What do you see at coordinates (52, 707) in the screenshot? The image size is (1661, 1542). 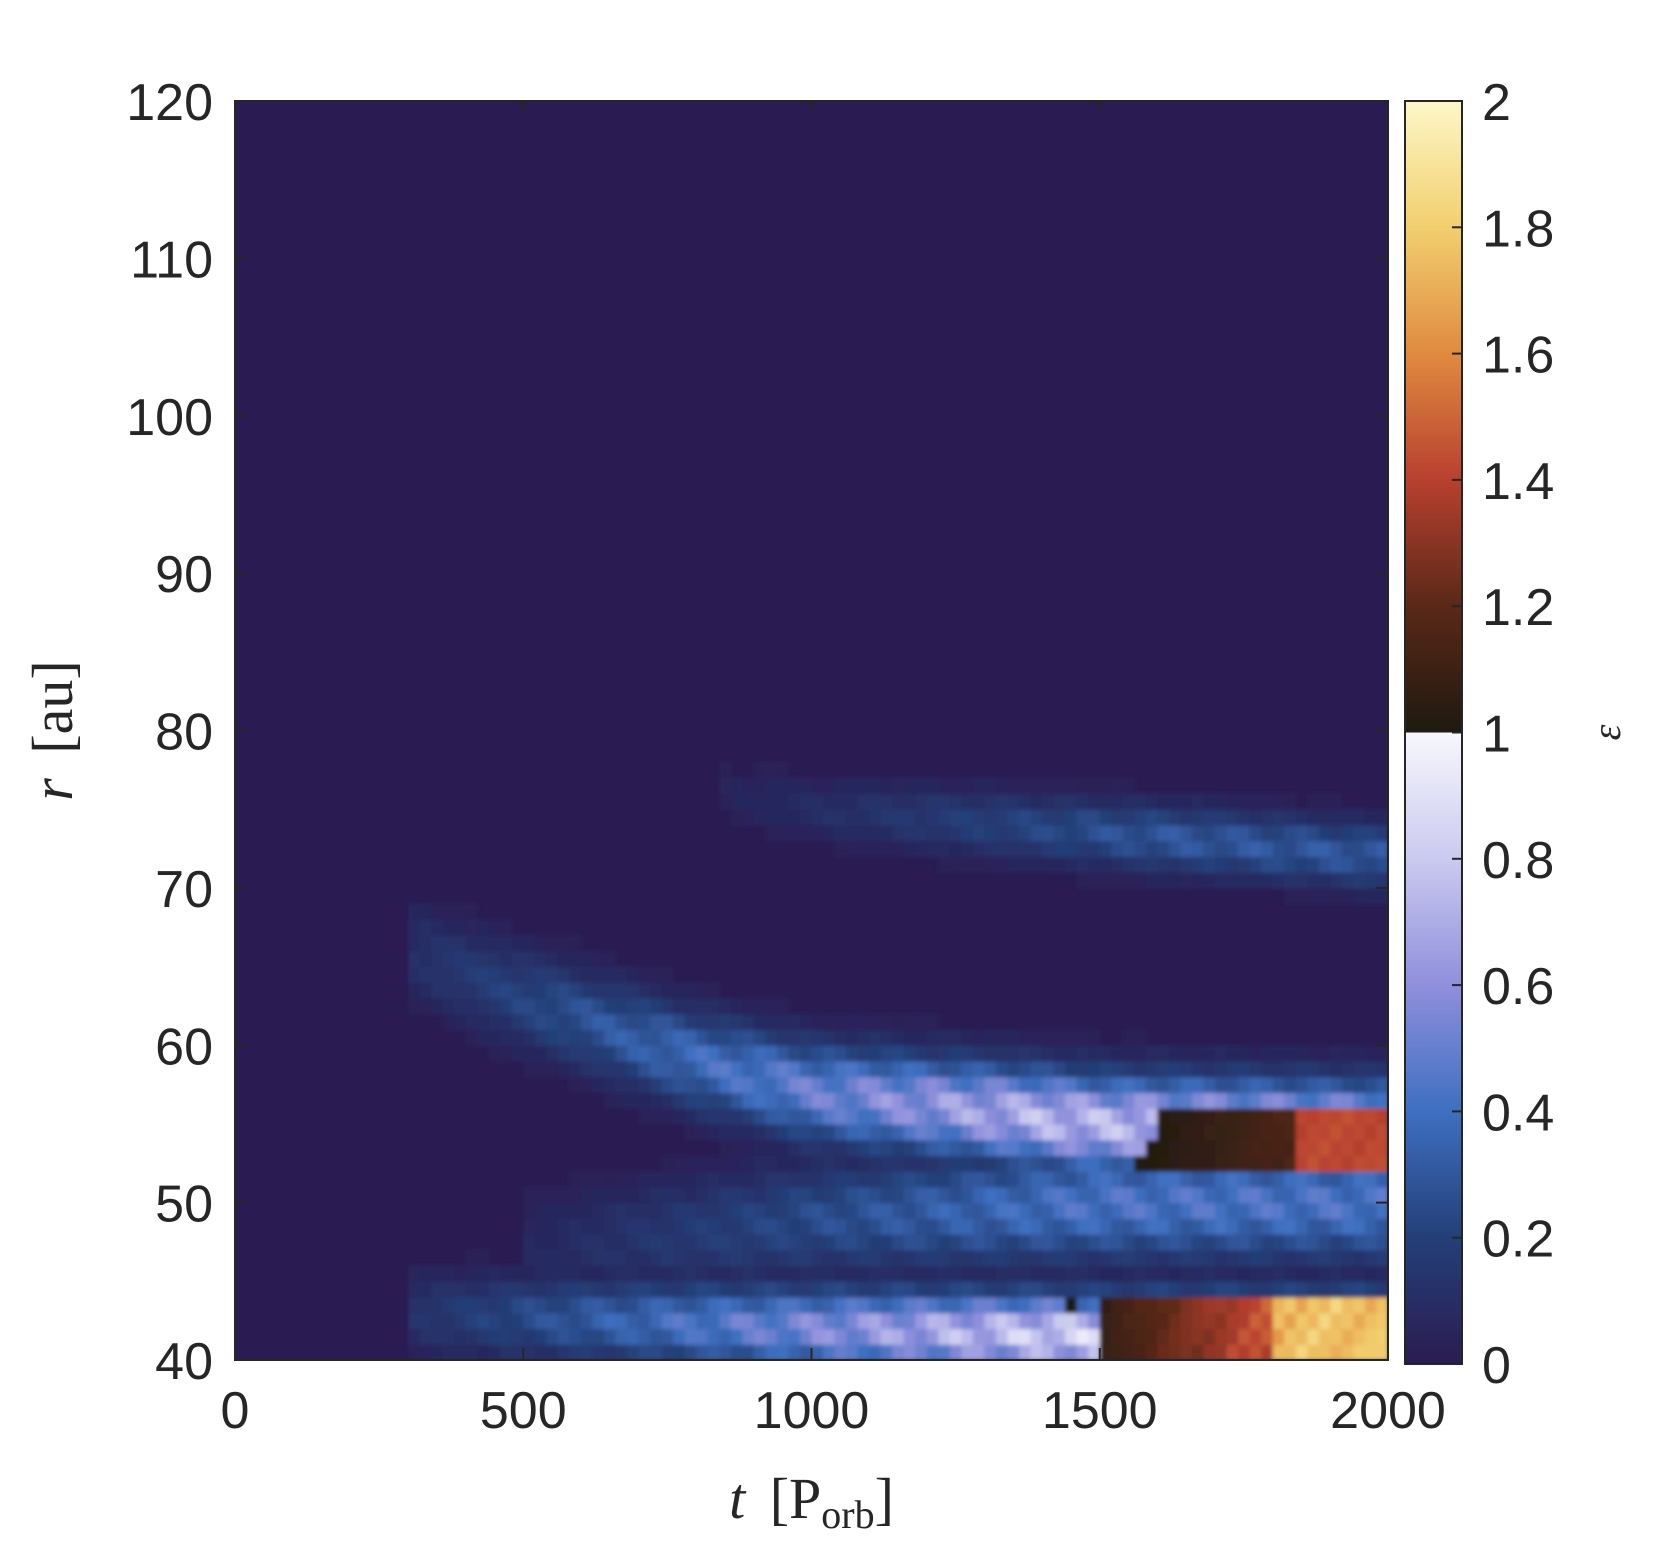 I see `y-axis-label-unit: au` at bounding box center [52, 707].